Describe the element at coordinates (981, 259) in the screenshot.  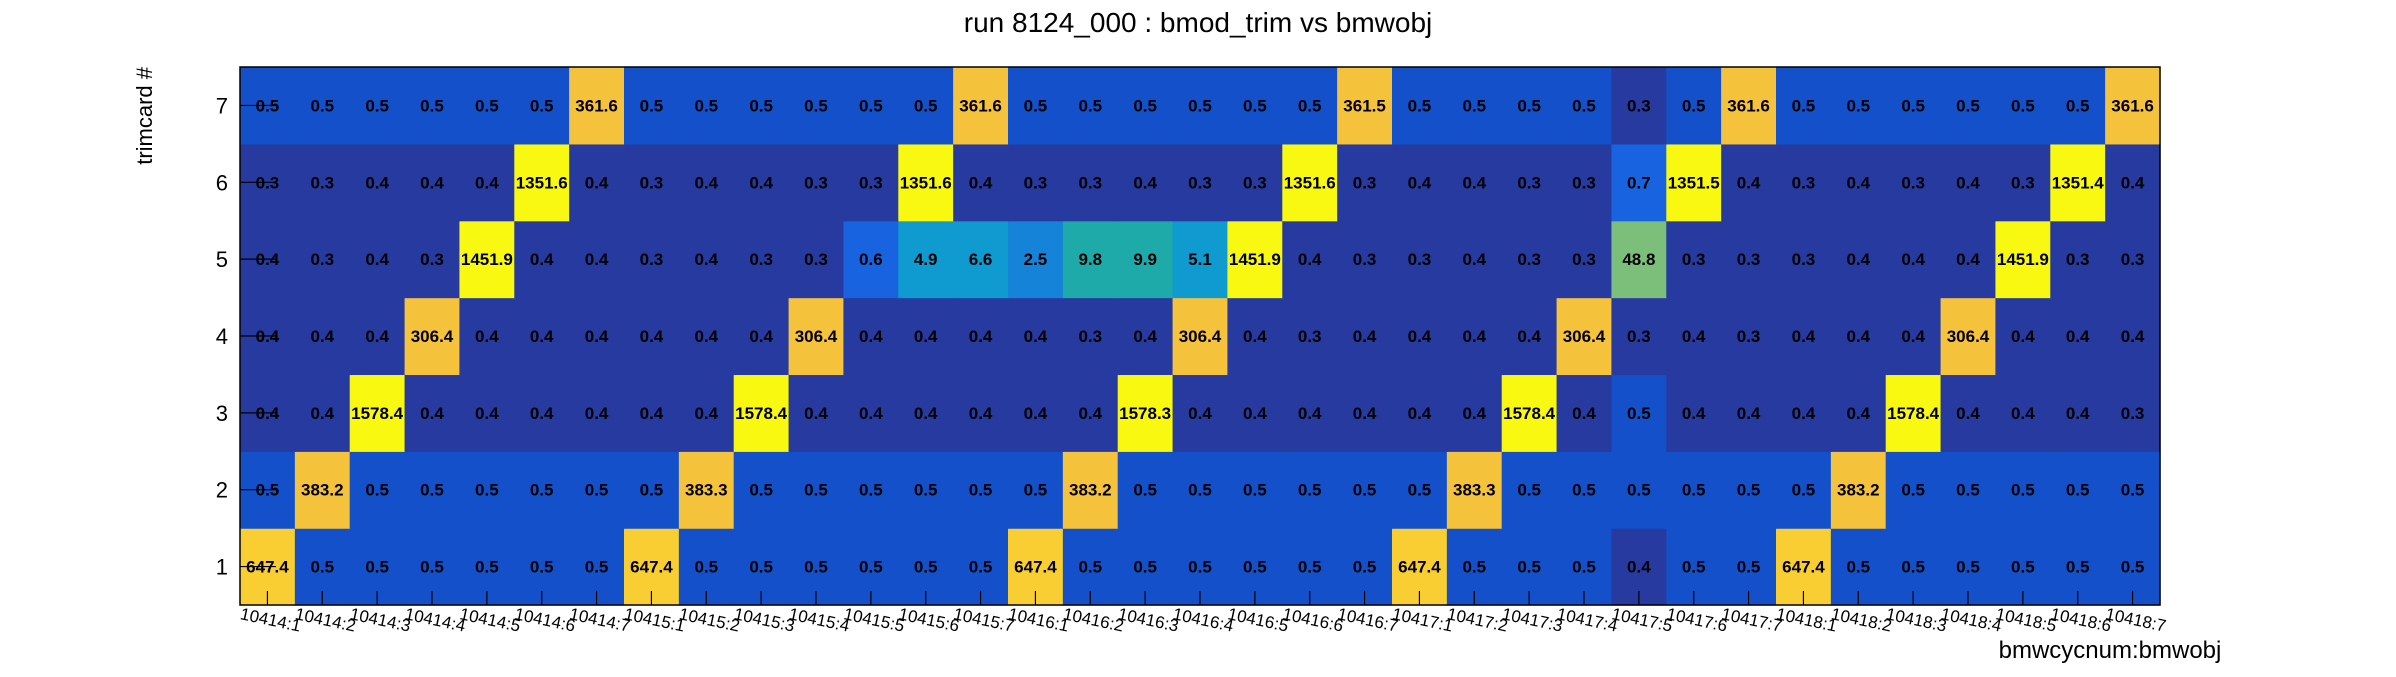
I see `cell-value-label: 6.6` at that location.